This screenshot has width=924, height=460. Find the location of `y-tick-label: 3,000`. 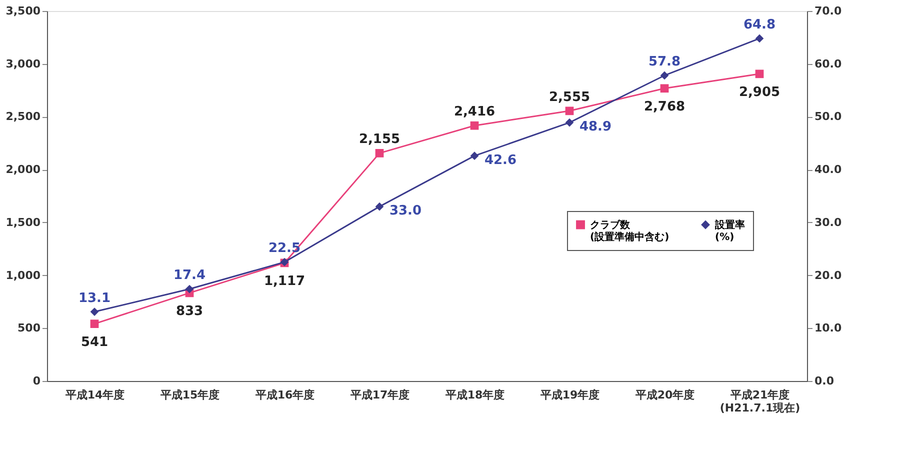

y-tick-label: 3,000 is located at coordinates (23, 63).